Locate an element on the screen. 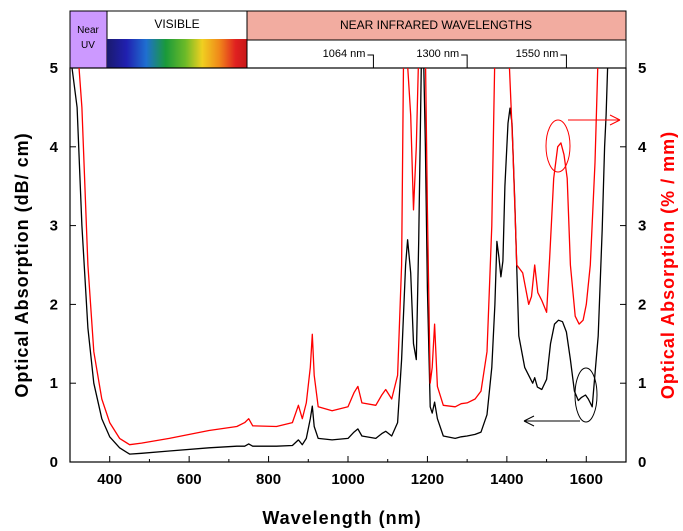 The height and width of the screenshot is (531, 683). band-visible-label: VISIBLE is located at coordinates (176, 24).